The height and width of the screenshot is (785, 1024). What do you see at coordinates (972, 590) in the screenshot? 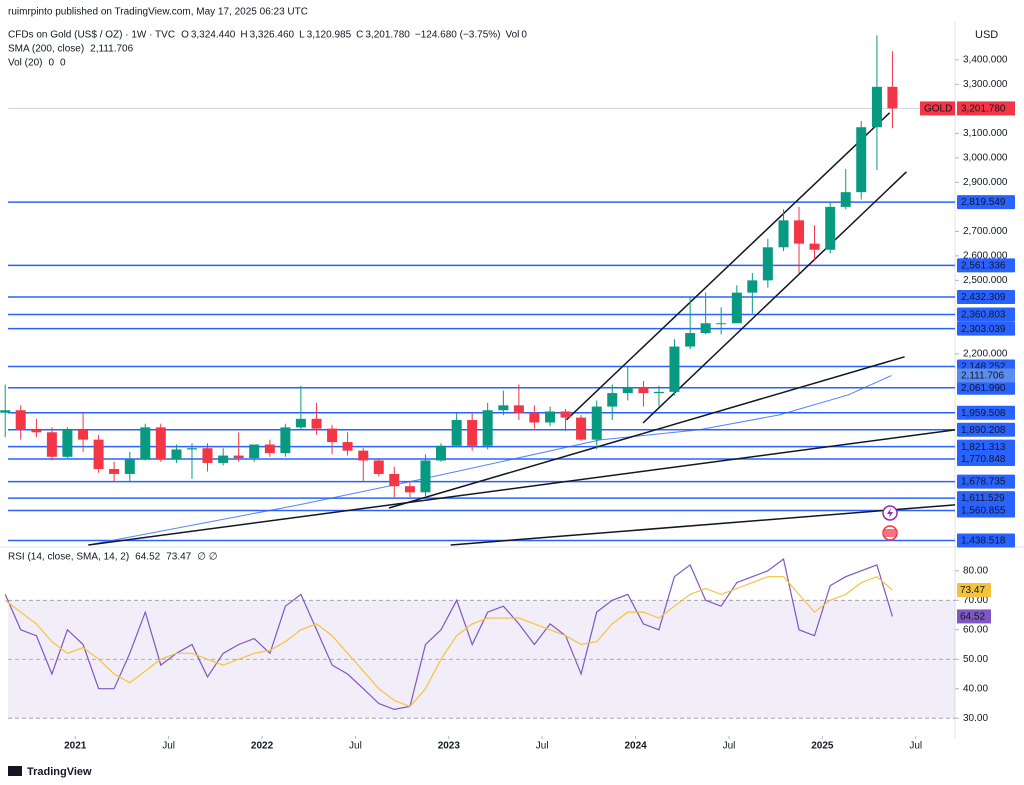
I see `rsi-value-label: 73.47` at bounding box center [972, 590].